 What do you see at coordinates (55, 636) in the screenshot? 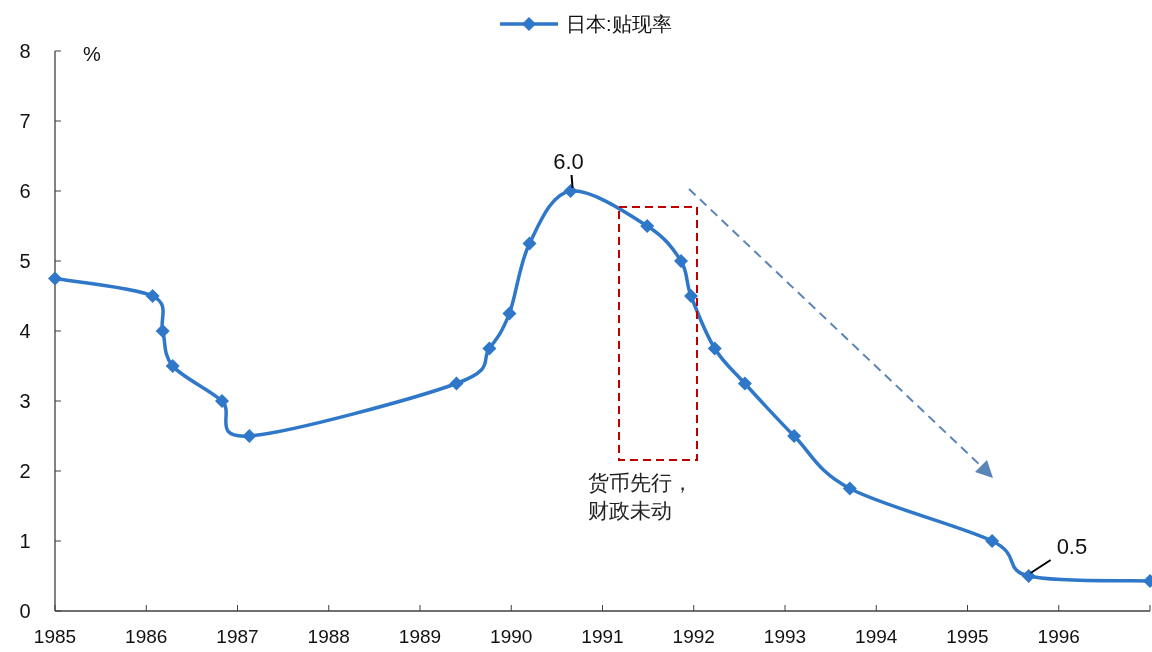
I see `x-tick-label: 1985` at bounding box center [55, 636].